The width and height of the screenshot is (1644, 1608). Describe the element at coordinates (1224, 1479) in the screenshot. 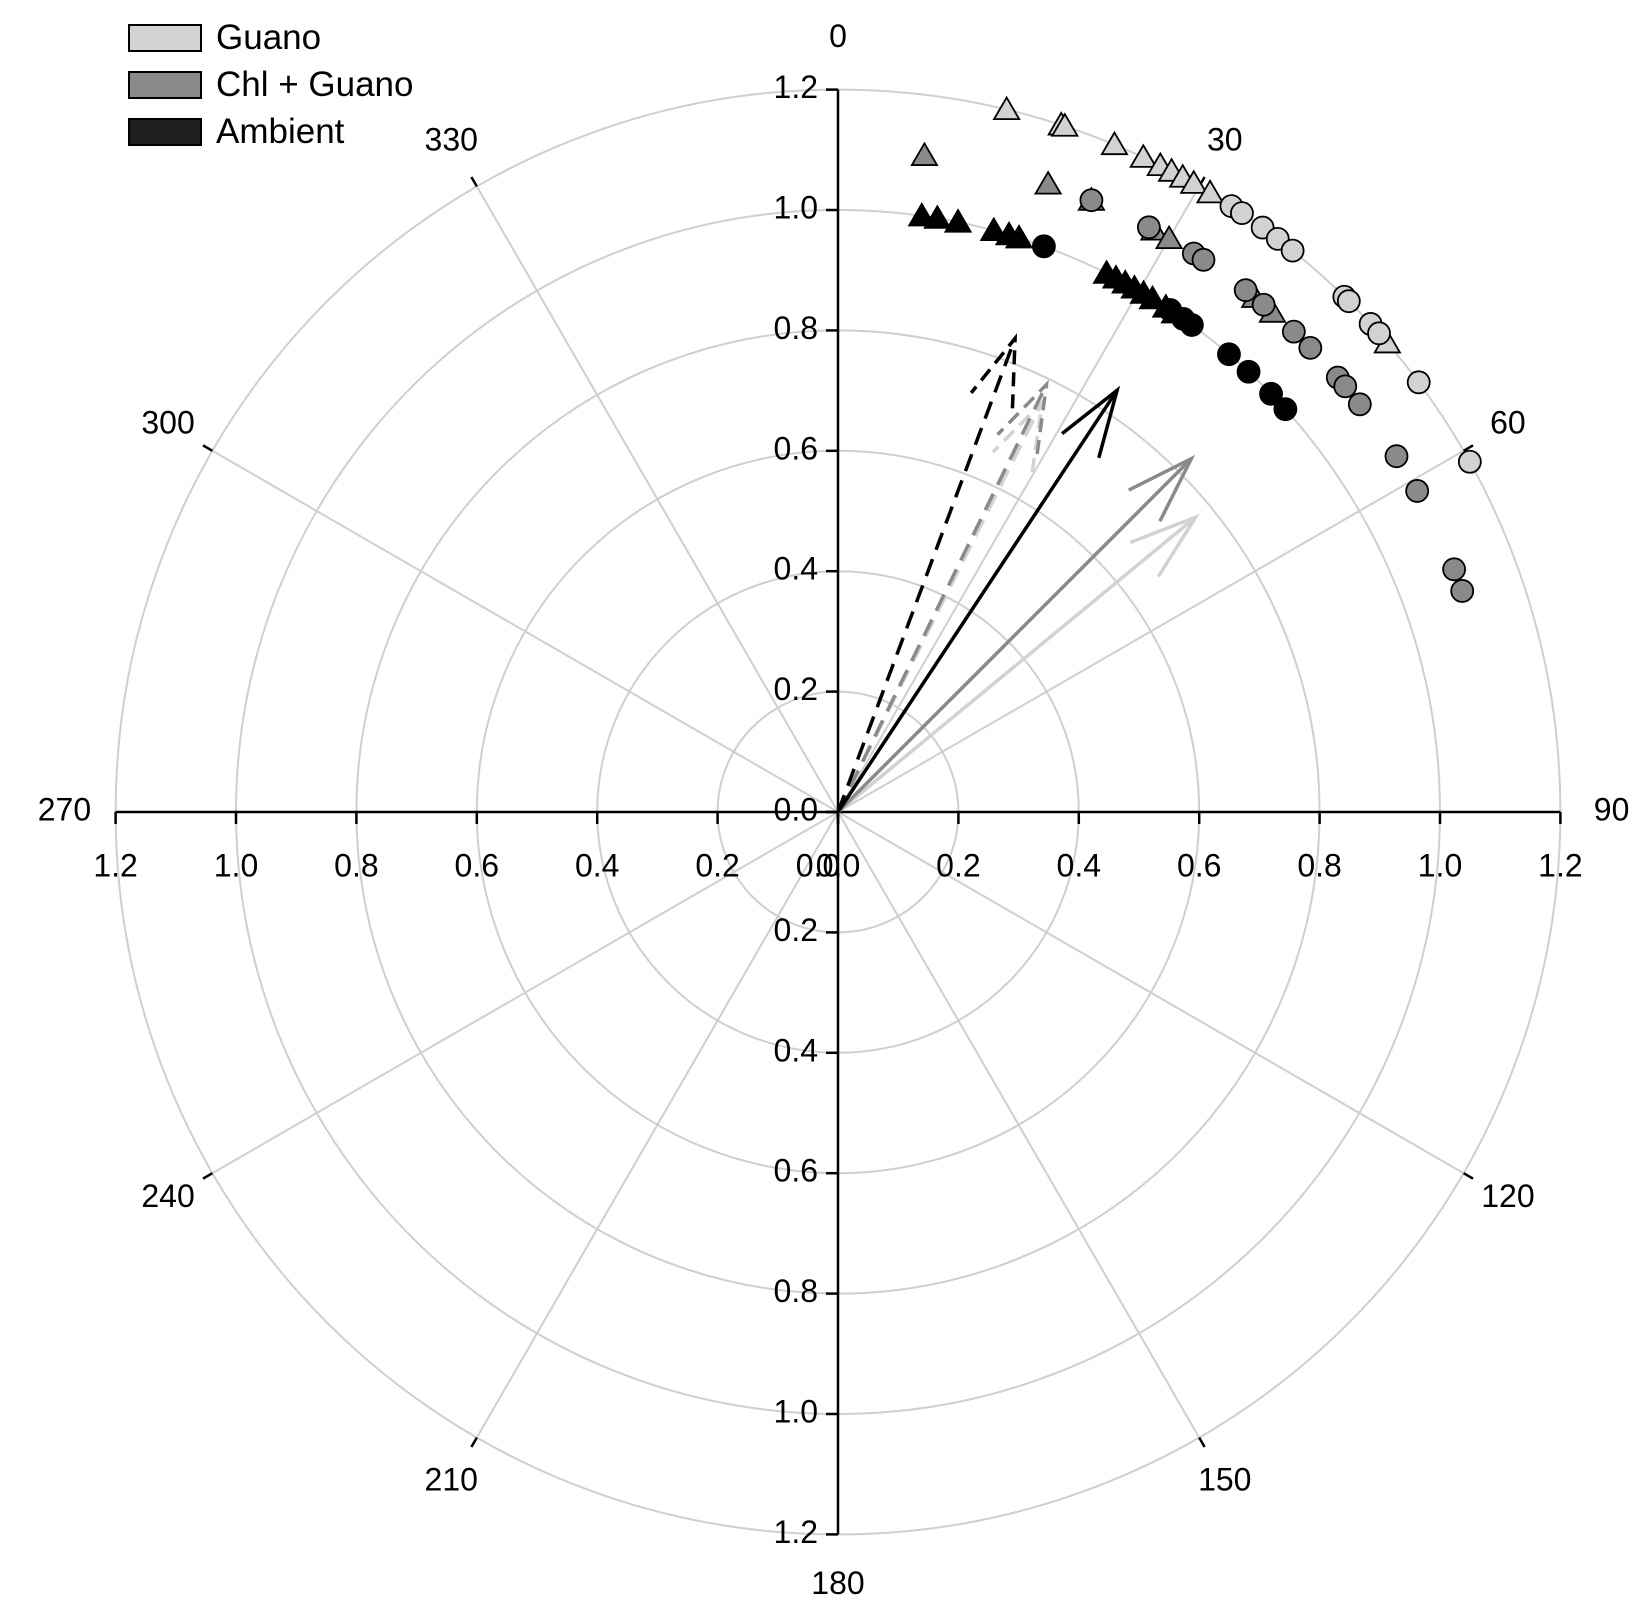

I see `angle-tick-label: 150` at that location.